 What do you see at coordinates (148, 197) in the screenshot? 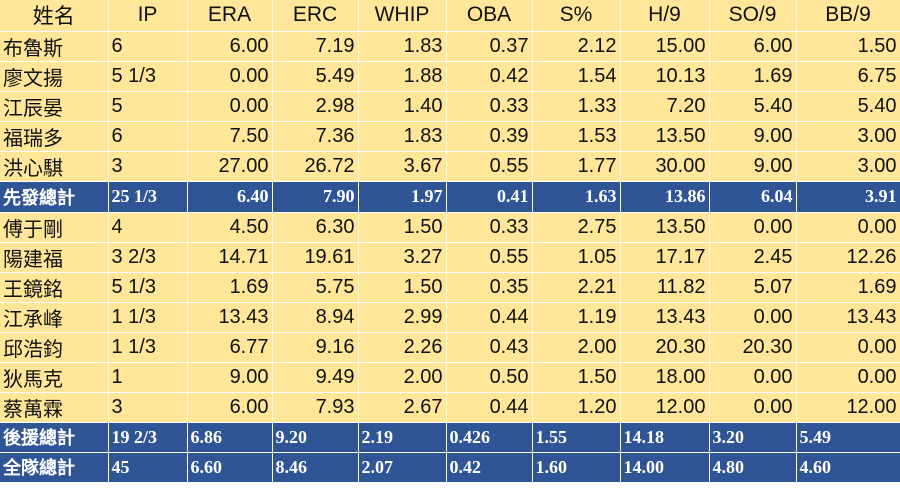
I see `cell-ip: 25 1/3` at bounding box center [148, 197].